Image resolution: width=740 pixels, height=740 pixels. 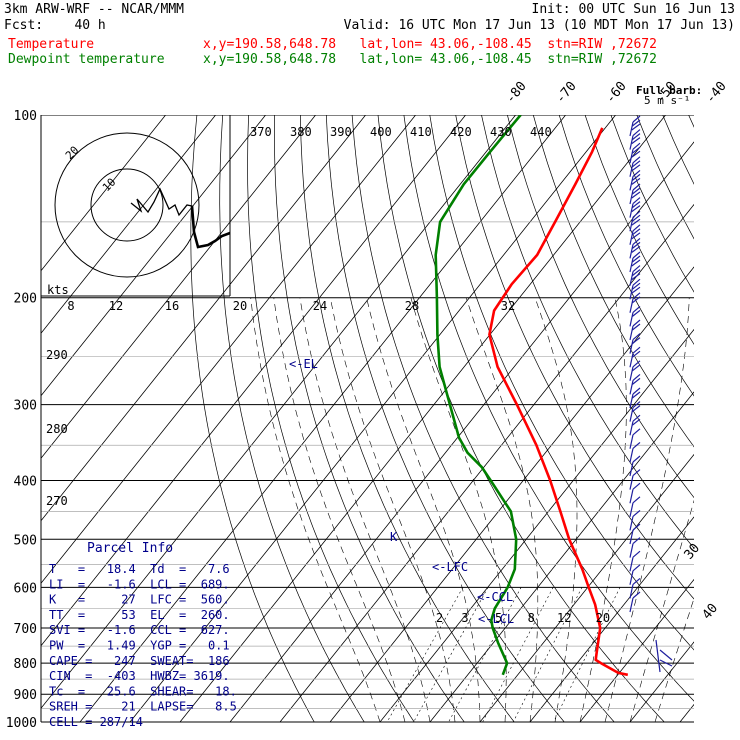 I want to click on hodograph-tick-label: 12, so click(x=116, y=306).